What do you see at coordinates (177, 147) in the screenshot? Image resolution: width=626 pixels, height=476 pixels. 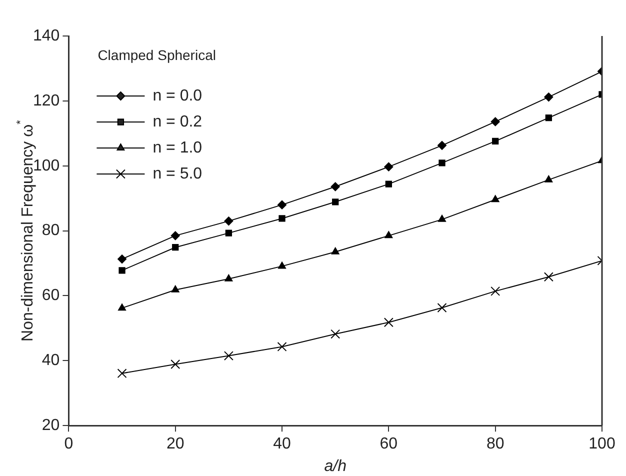 I see `legend-label: n = 1.0` at bounding box center [177, 147].